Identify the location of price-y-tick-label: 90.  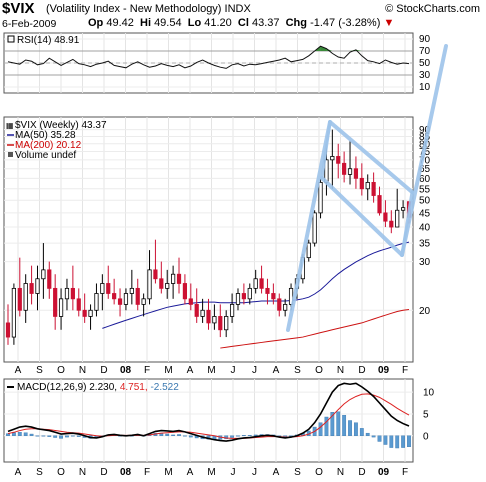
(425, 130).